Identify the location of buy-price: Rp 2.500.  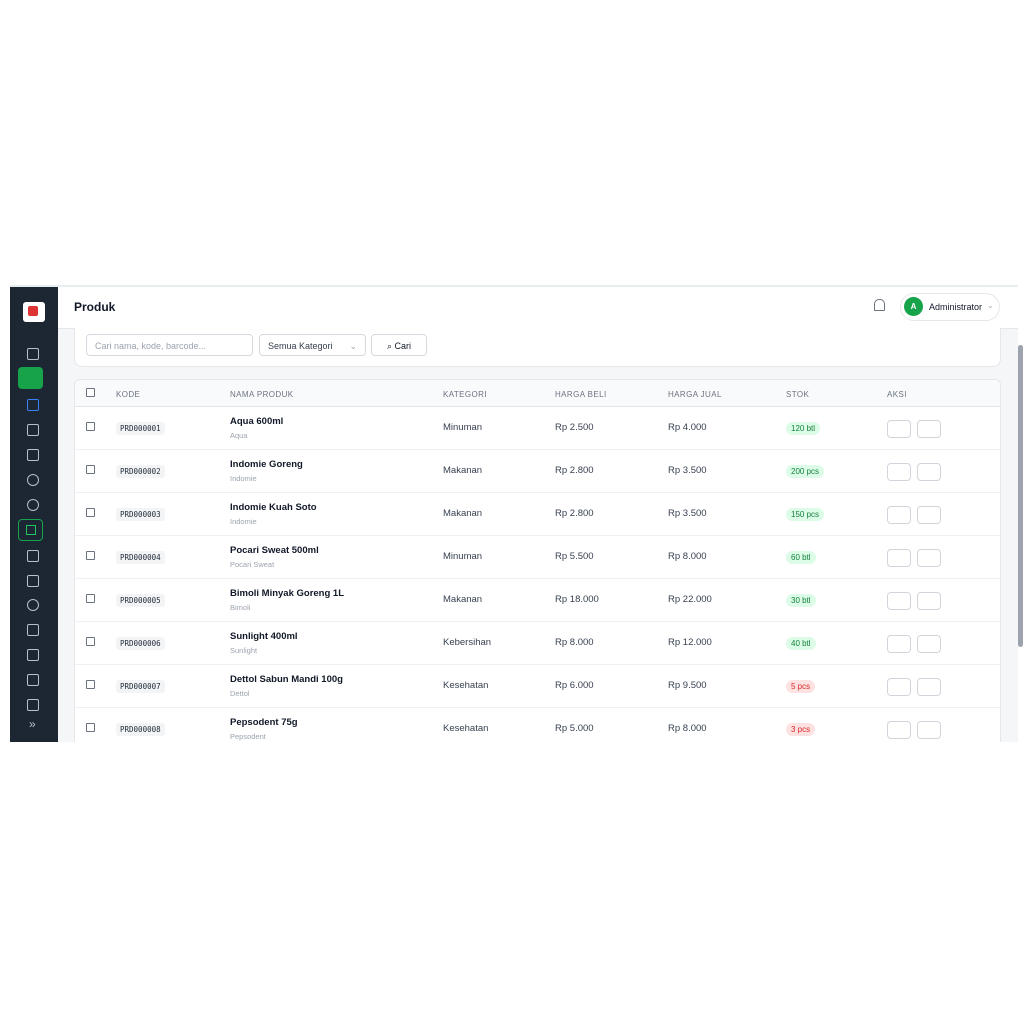
(574, 427).